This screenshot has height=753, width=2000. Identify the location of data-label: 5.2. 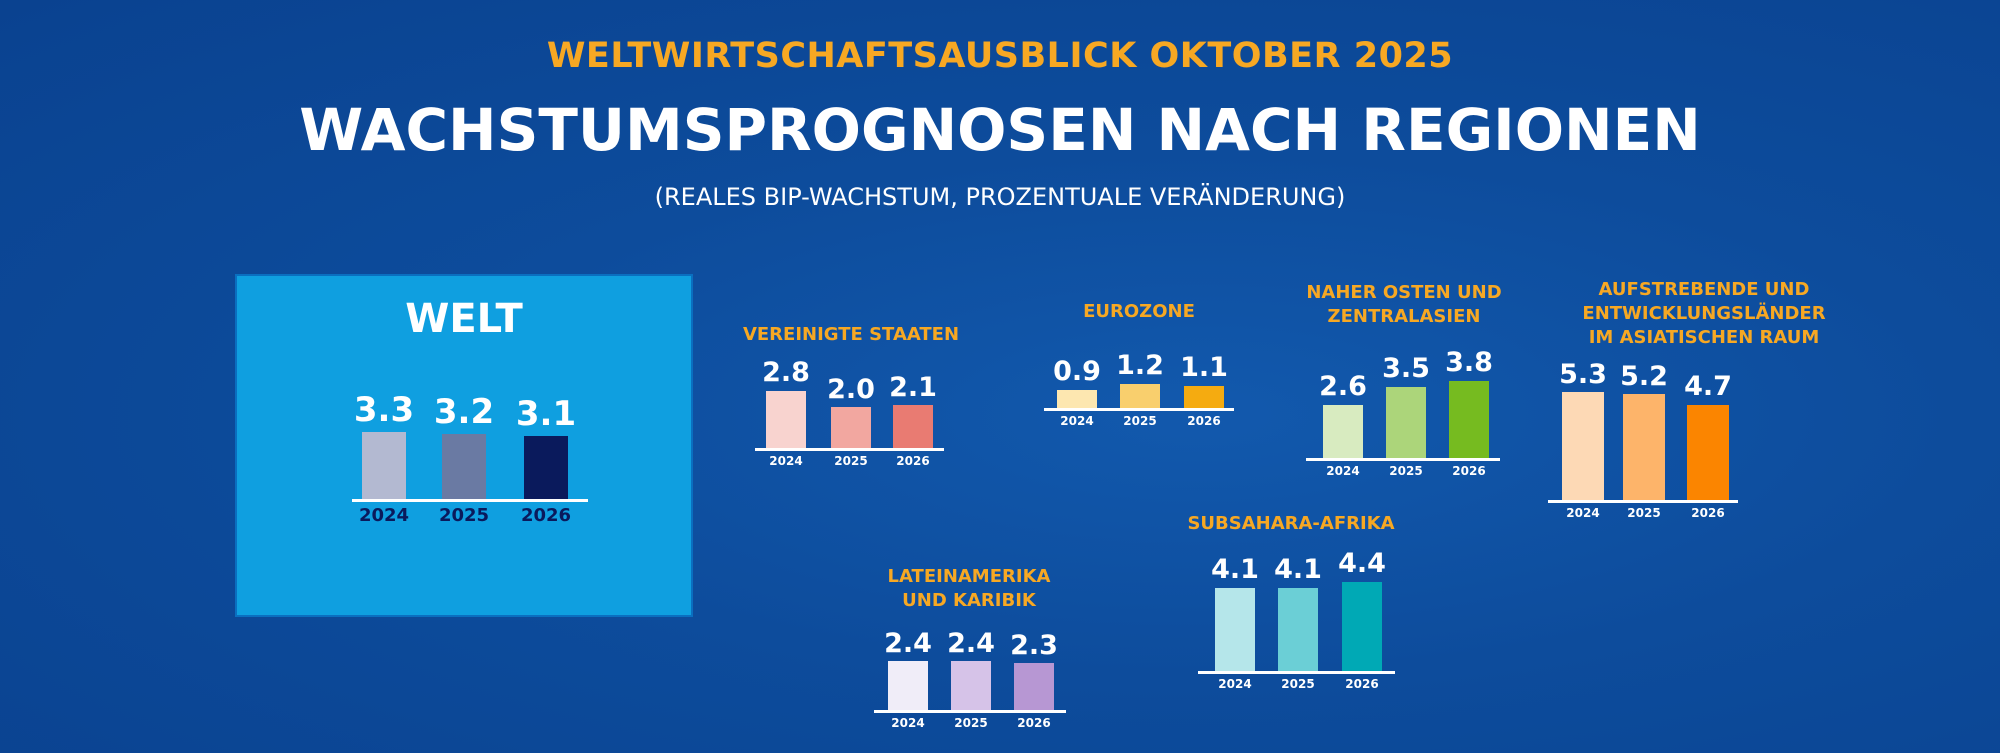
(1644, 376).